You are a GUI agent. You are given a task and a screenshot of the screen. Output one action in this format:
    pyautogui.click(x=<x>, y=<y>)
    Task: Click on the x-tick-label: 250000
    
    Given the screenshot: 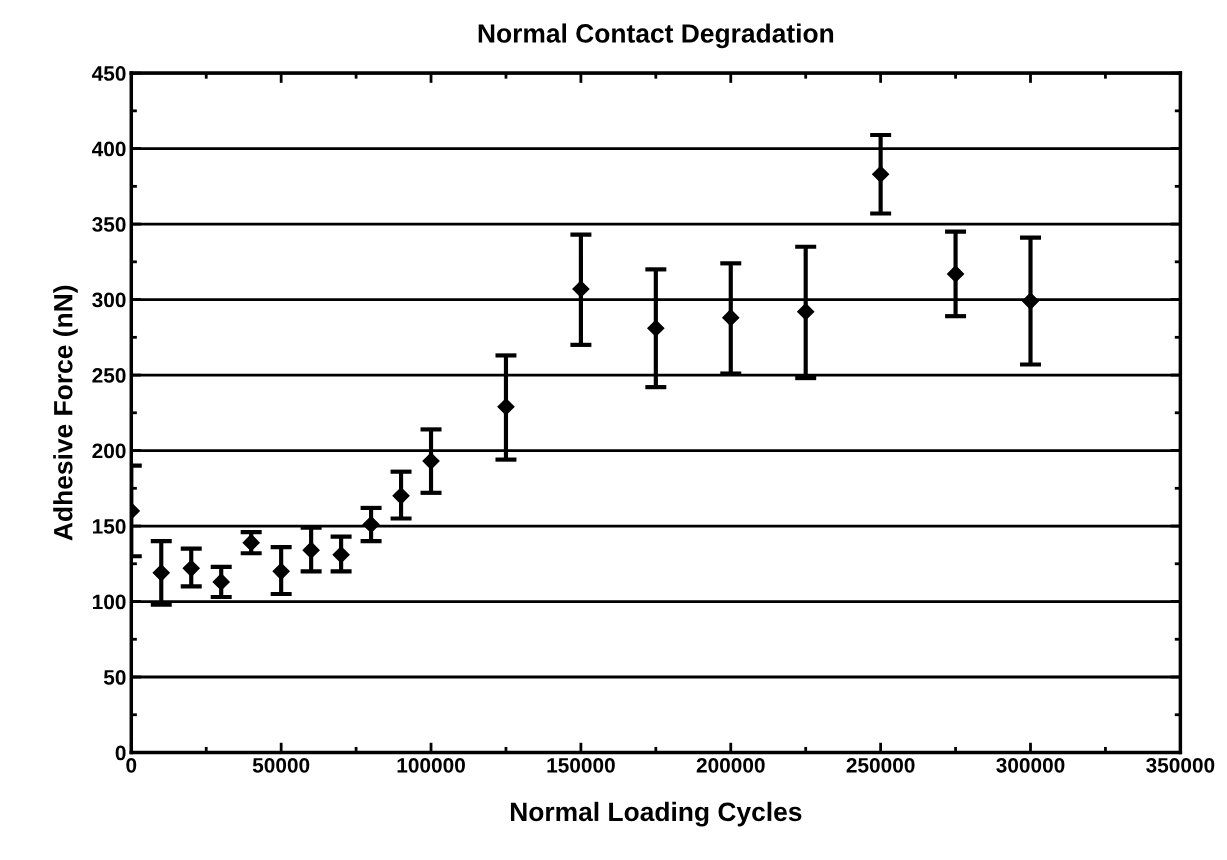 What is the action you would take?
    pyautogui.click(x=880, y=765)
    